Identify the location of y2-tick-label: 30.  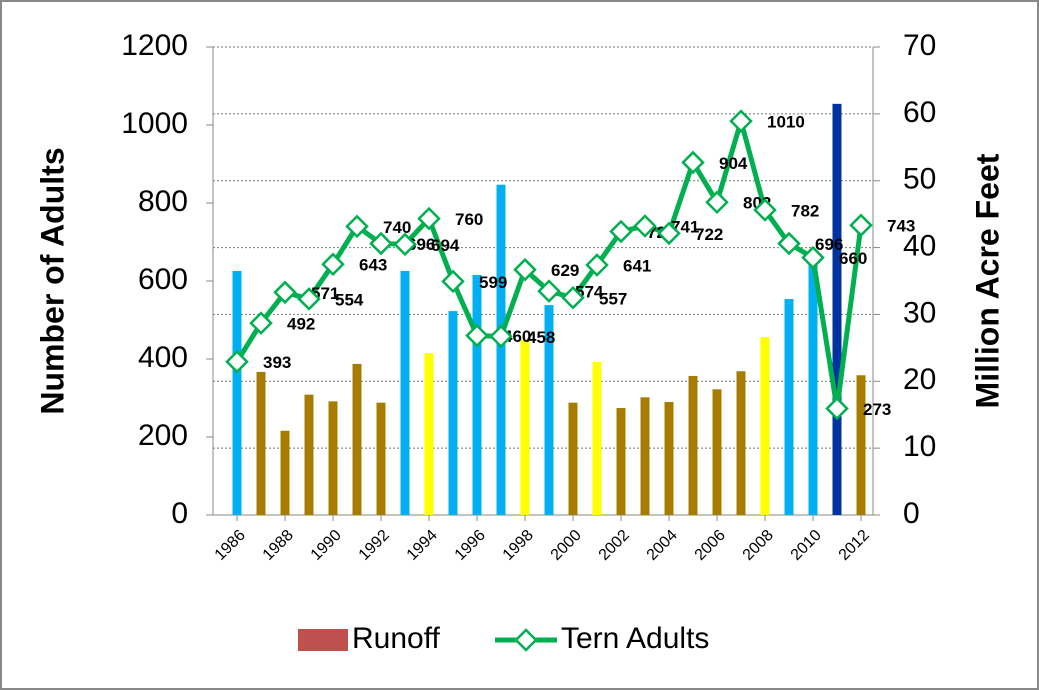
(919, 312).